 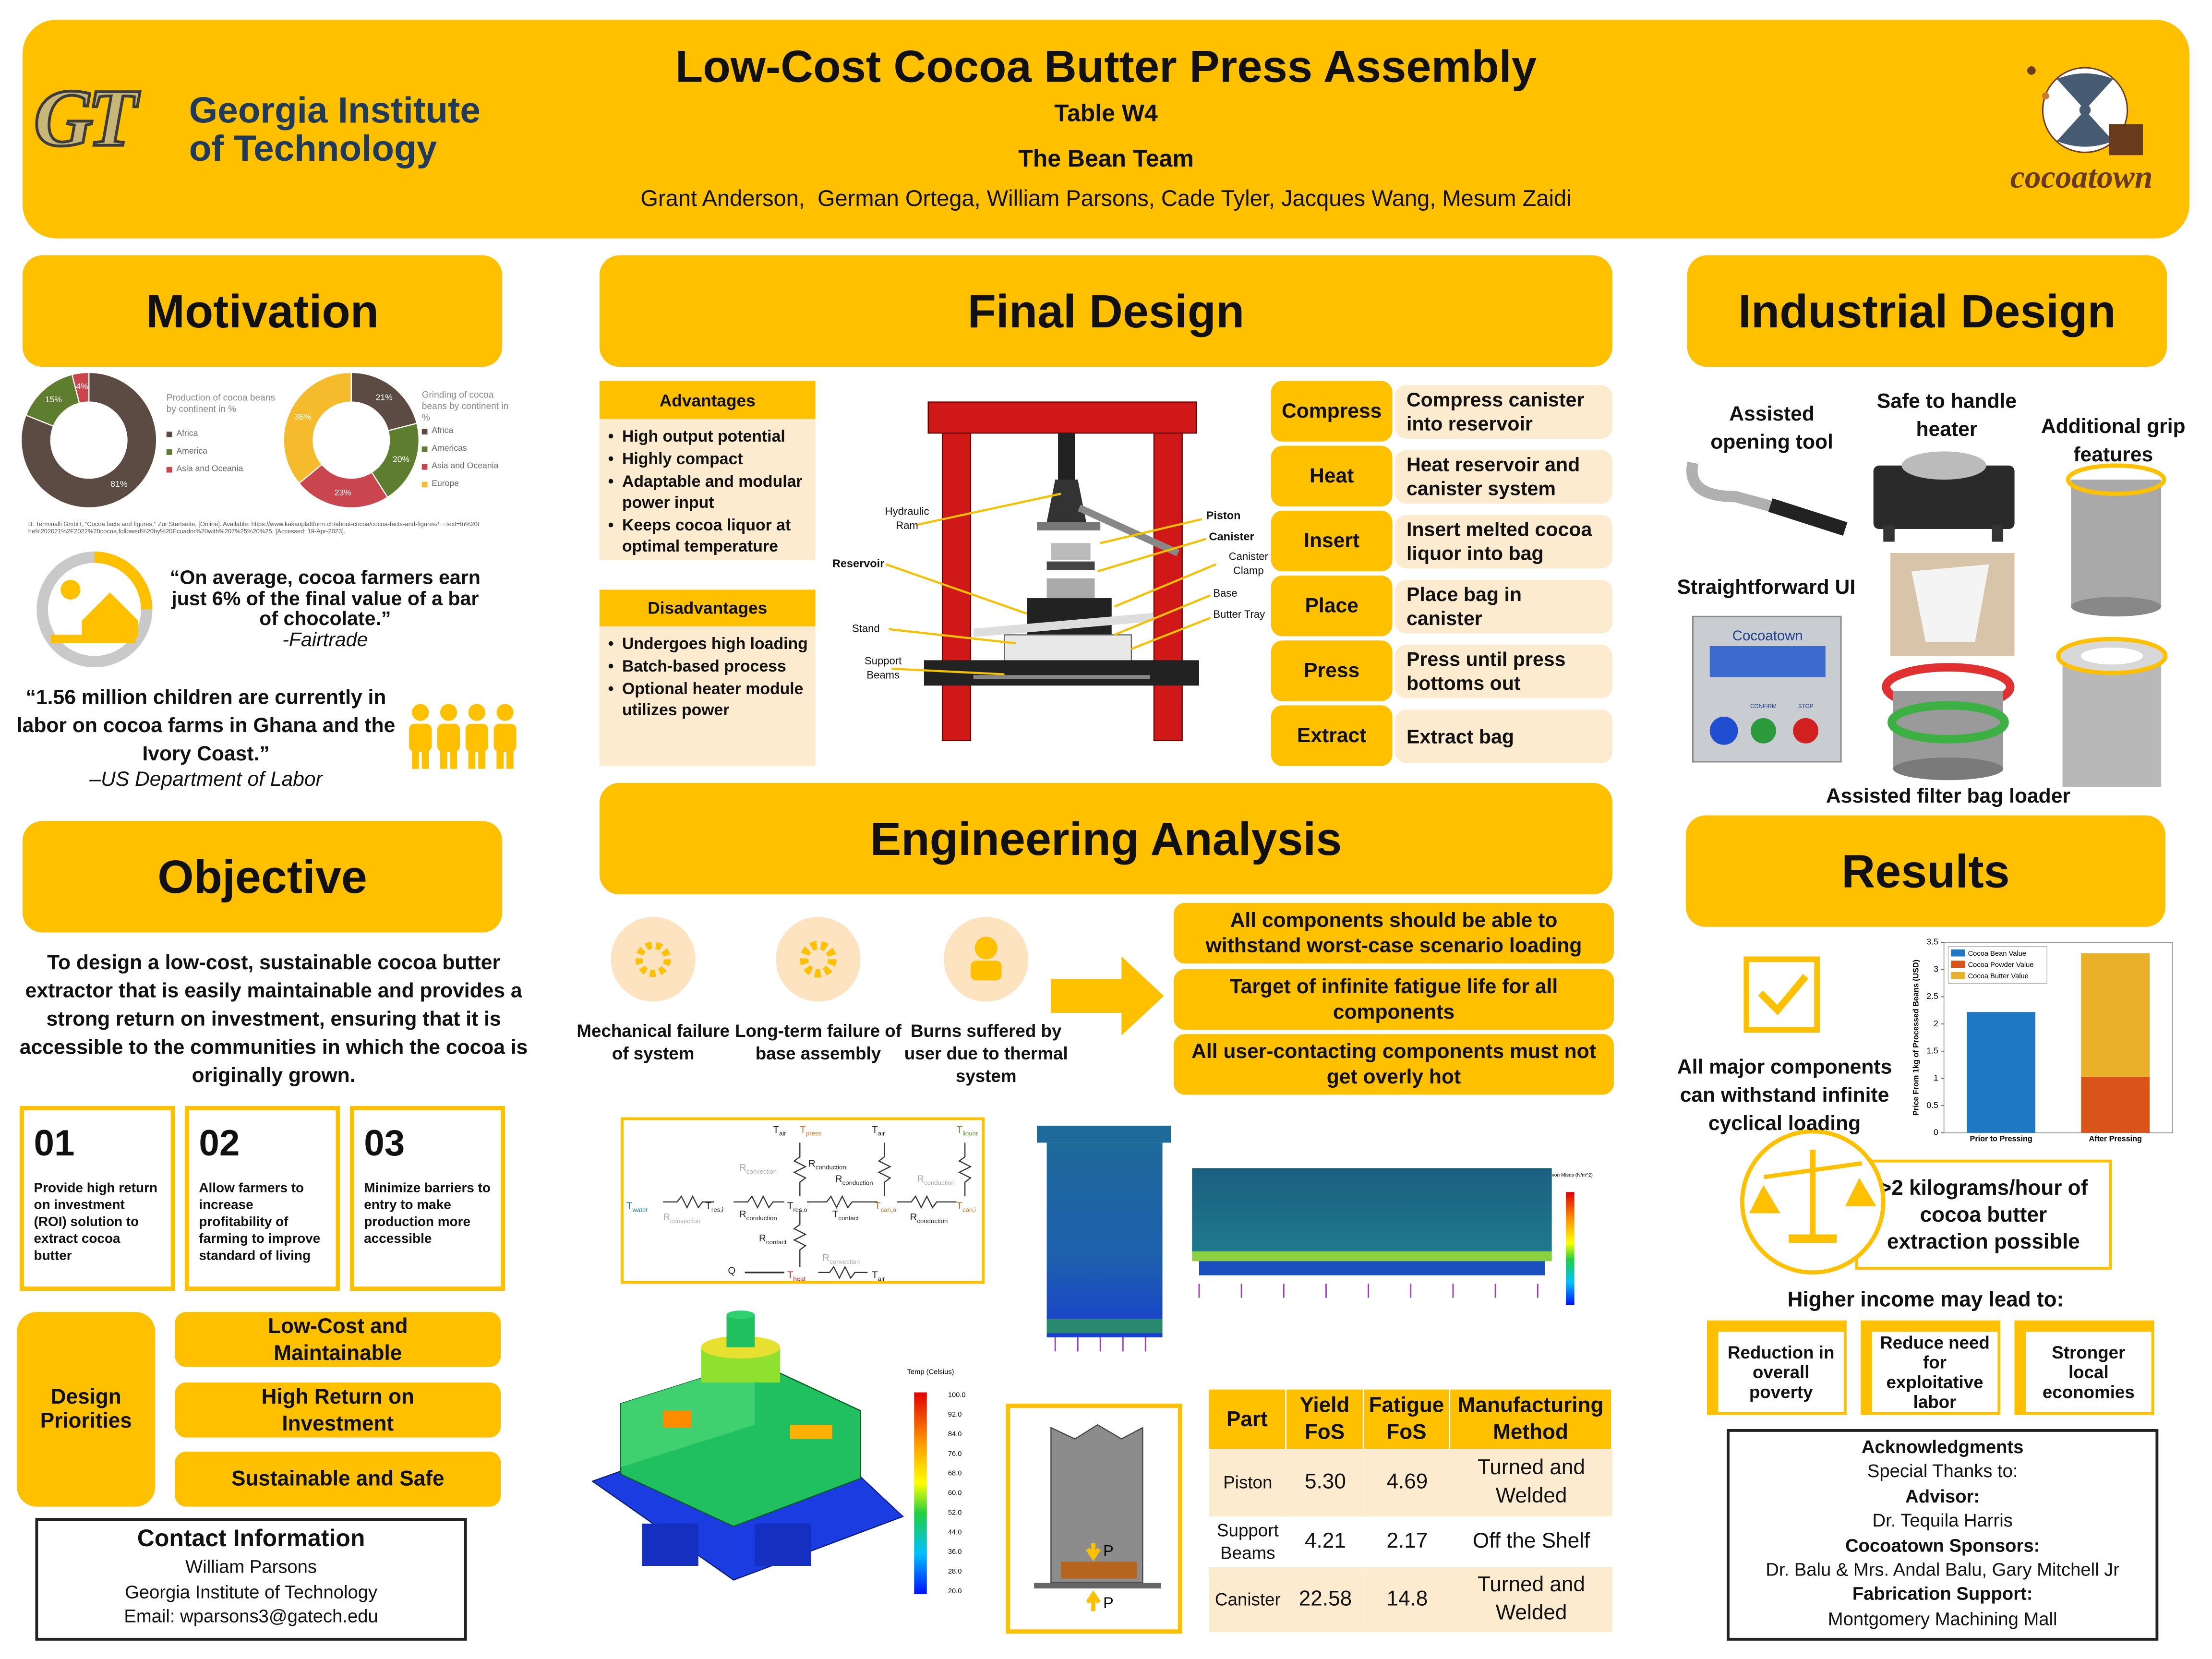 I want to click on legend-label: Asia and Oceania, so click(x=465, y=465).